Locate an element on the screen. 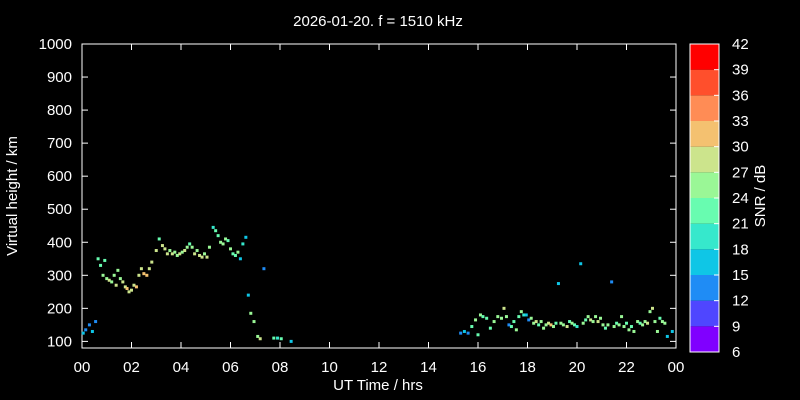  y-axis-title: Virtual height / km is located at coordinates (12, 196).